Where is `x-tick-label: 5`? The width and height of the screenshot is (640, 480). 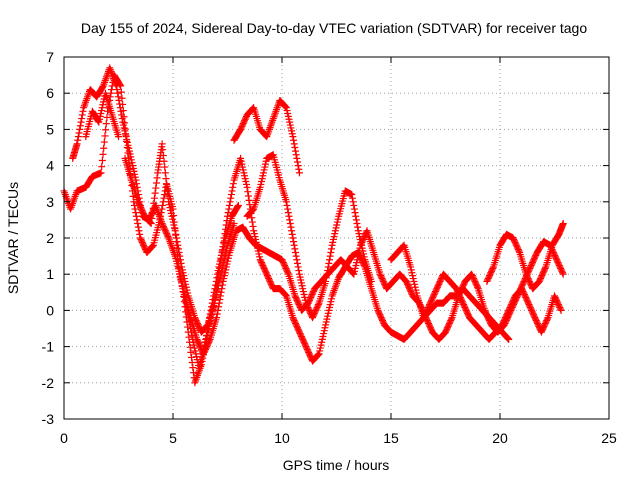 x-tick-label: 5 is located at coordinates (173, 438).